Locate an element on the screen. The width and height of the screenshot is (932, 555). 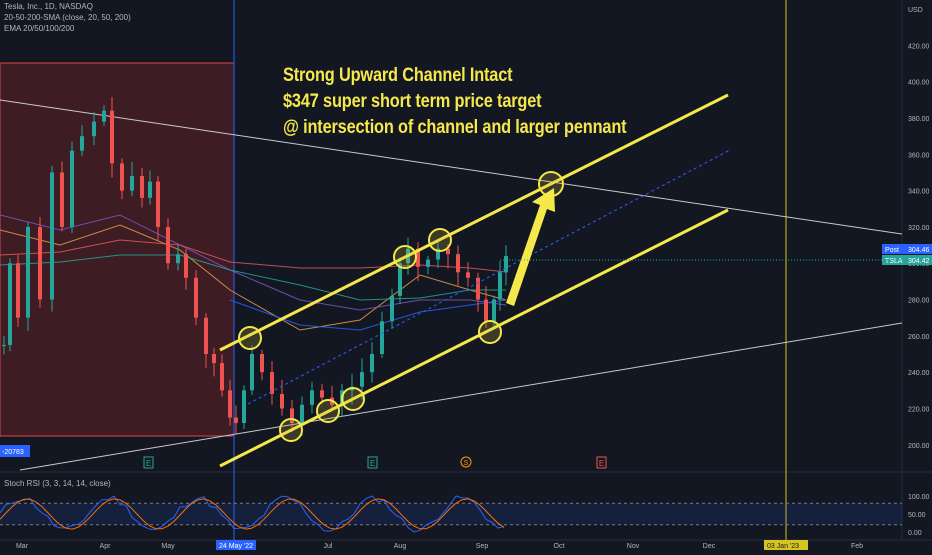
sma-indicator-label: 20-50-200-SMA (close, 20, 50, 200) is located at coordinates (67, 17).